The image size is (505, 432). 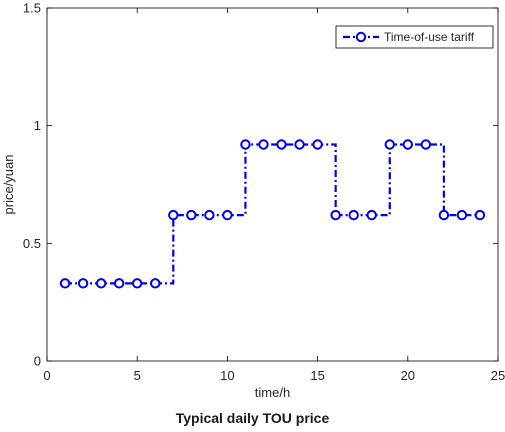 What do you see at coordinates (32, 8) in the screenshot?
I see `y-tick-label: 1.5` at bounding box center [32, 8].